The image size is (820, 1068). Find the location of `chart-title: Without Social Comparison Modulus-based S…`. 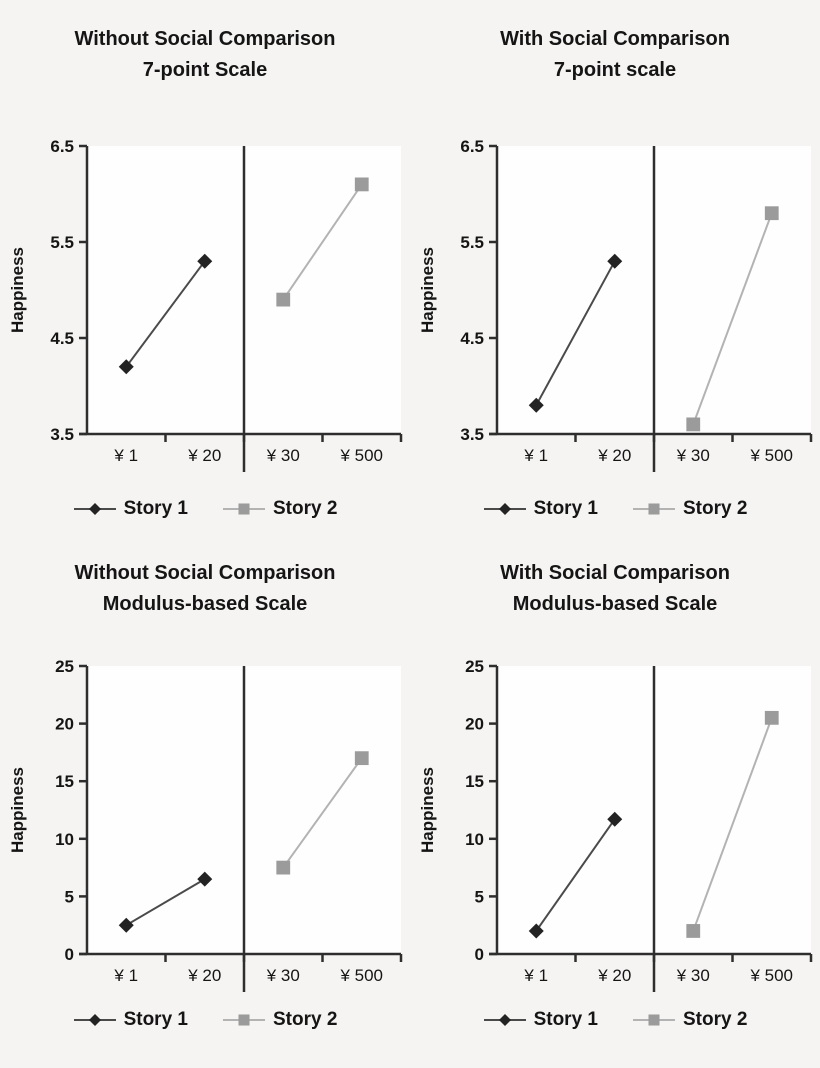

chart-title: Without Social Comparison Modulus-based S… is located at coordinates (205, 589).